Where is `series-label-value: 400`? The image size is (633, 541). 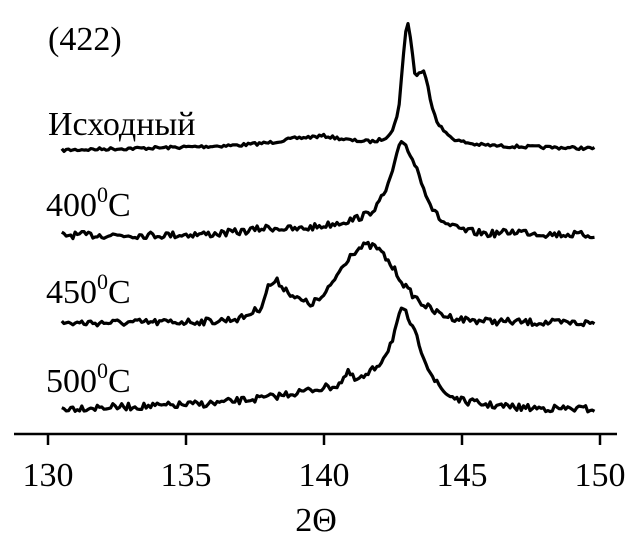 series-label-value: 400 is located at coordinates (71, 205).